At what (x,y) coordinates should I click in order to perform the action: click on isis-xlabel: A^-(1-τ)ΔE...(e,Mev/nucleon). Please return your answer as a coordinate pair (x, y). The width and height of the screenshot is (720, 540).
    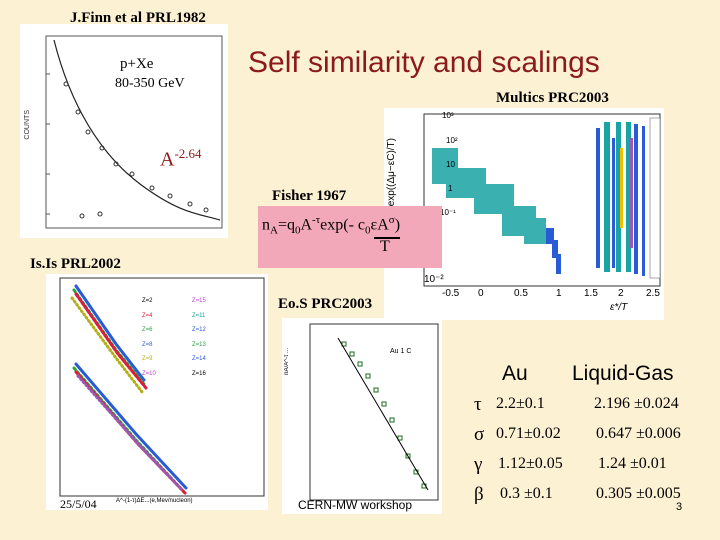
    Looking at the image, I should click on (154, 501).